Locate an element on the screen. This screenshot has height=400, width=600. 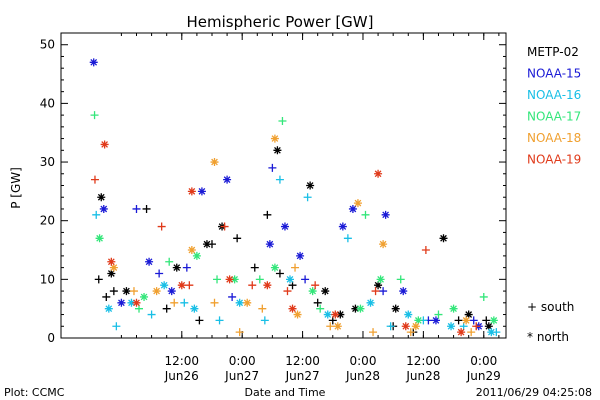
legend-entry-noaa-19: NOAA-19 is located at coordinates (554, 160).